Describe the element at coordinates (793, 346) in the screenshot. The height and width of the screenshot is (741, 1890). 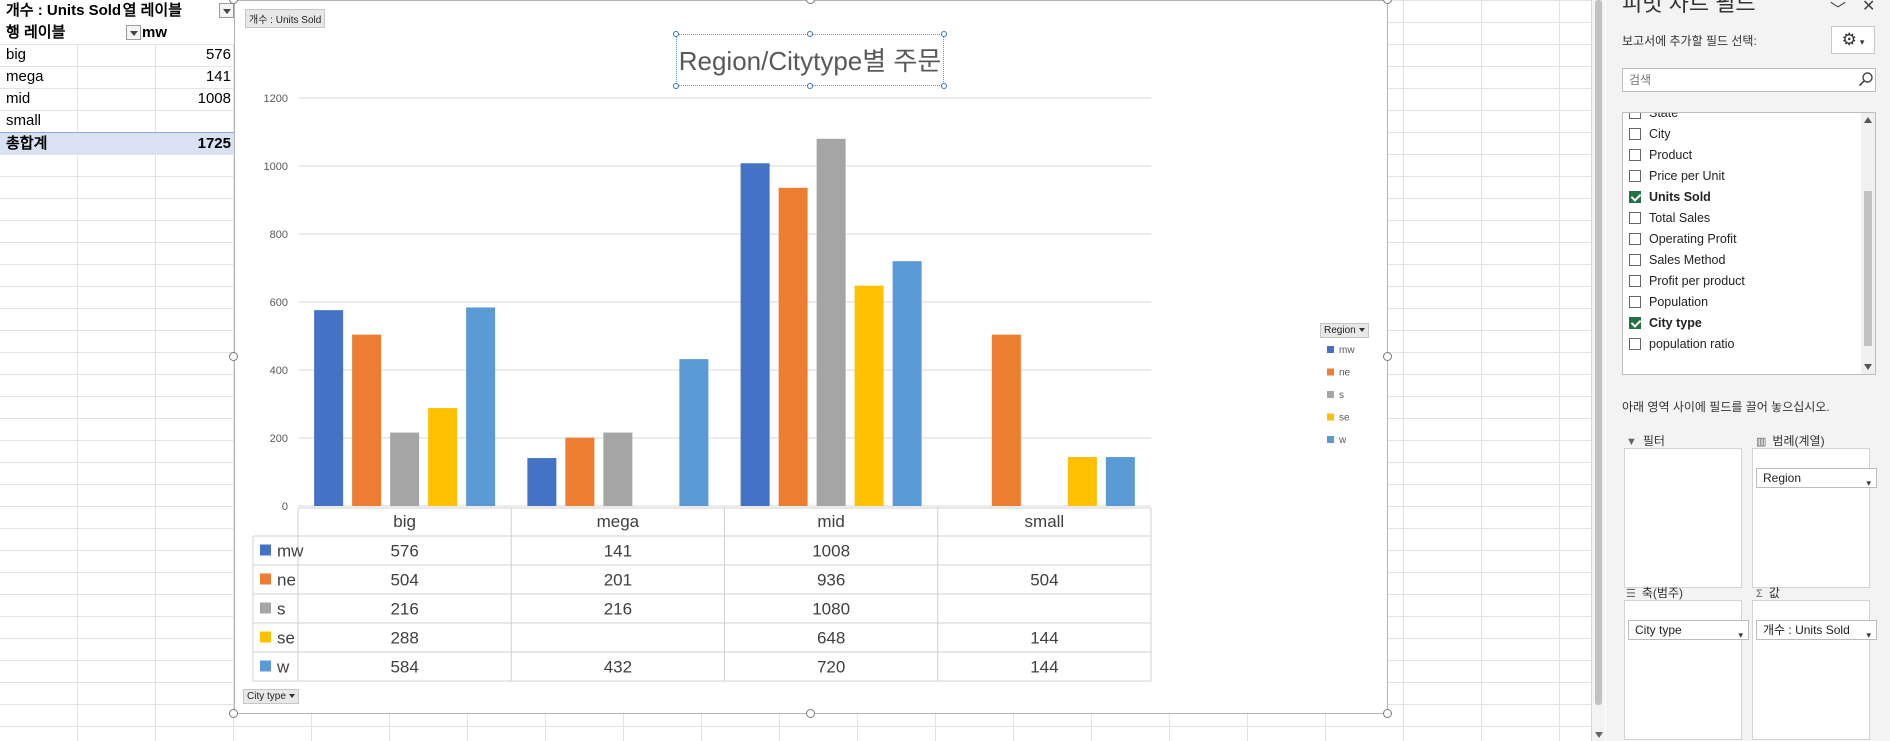
I see `bar-ne-mid` at that location.